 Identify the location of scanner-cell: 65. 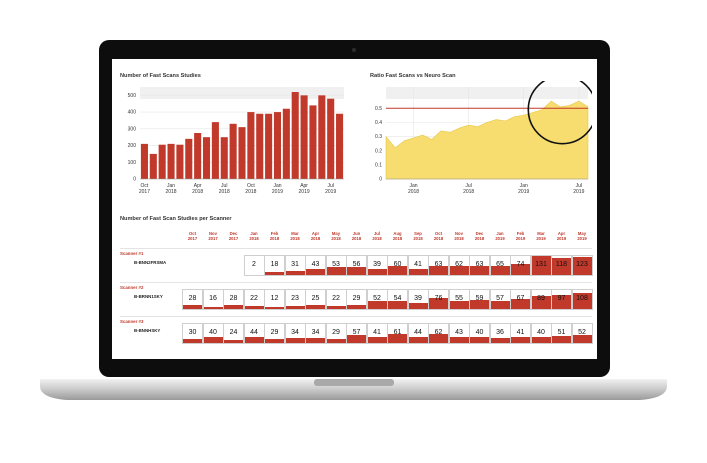
(500, 265).